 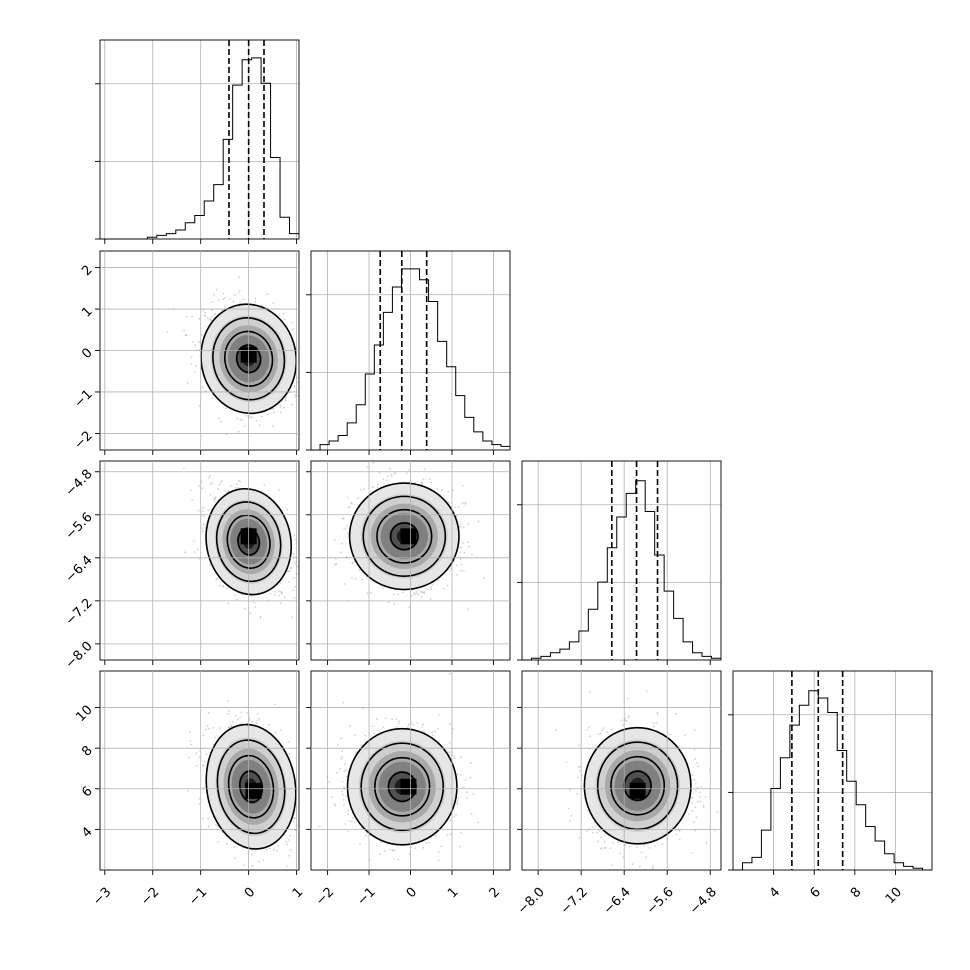 What do you see at coordinates (79, 483) in the screenshot?
I see `y-tick-label: −4.8` at bounding box center [79, 483].